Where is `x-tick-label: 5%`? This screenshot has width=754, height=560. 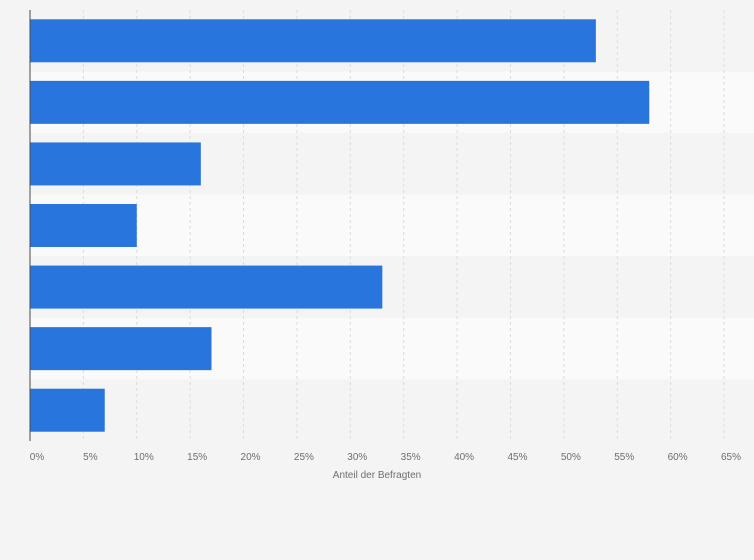 x-tick-label: 5% is located at coordinates (90, 457).